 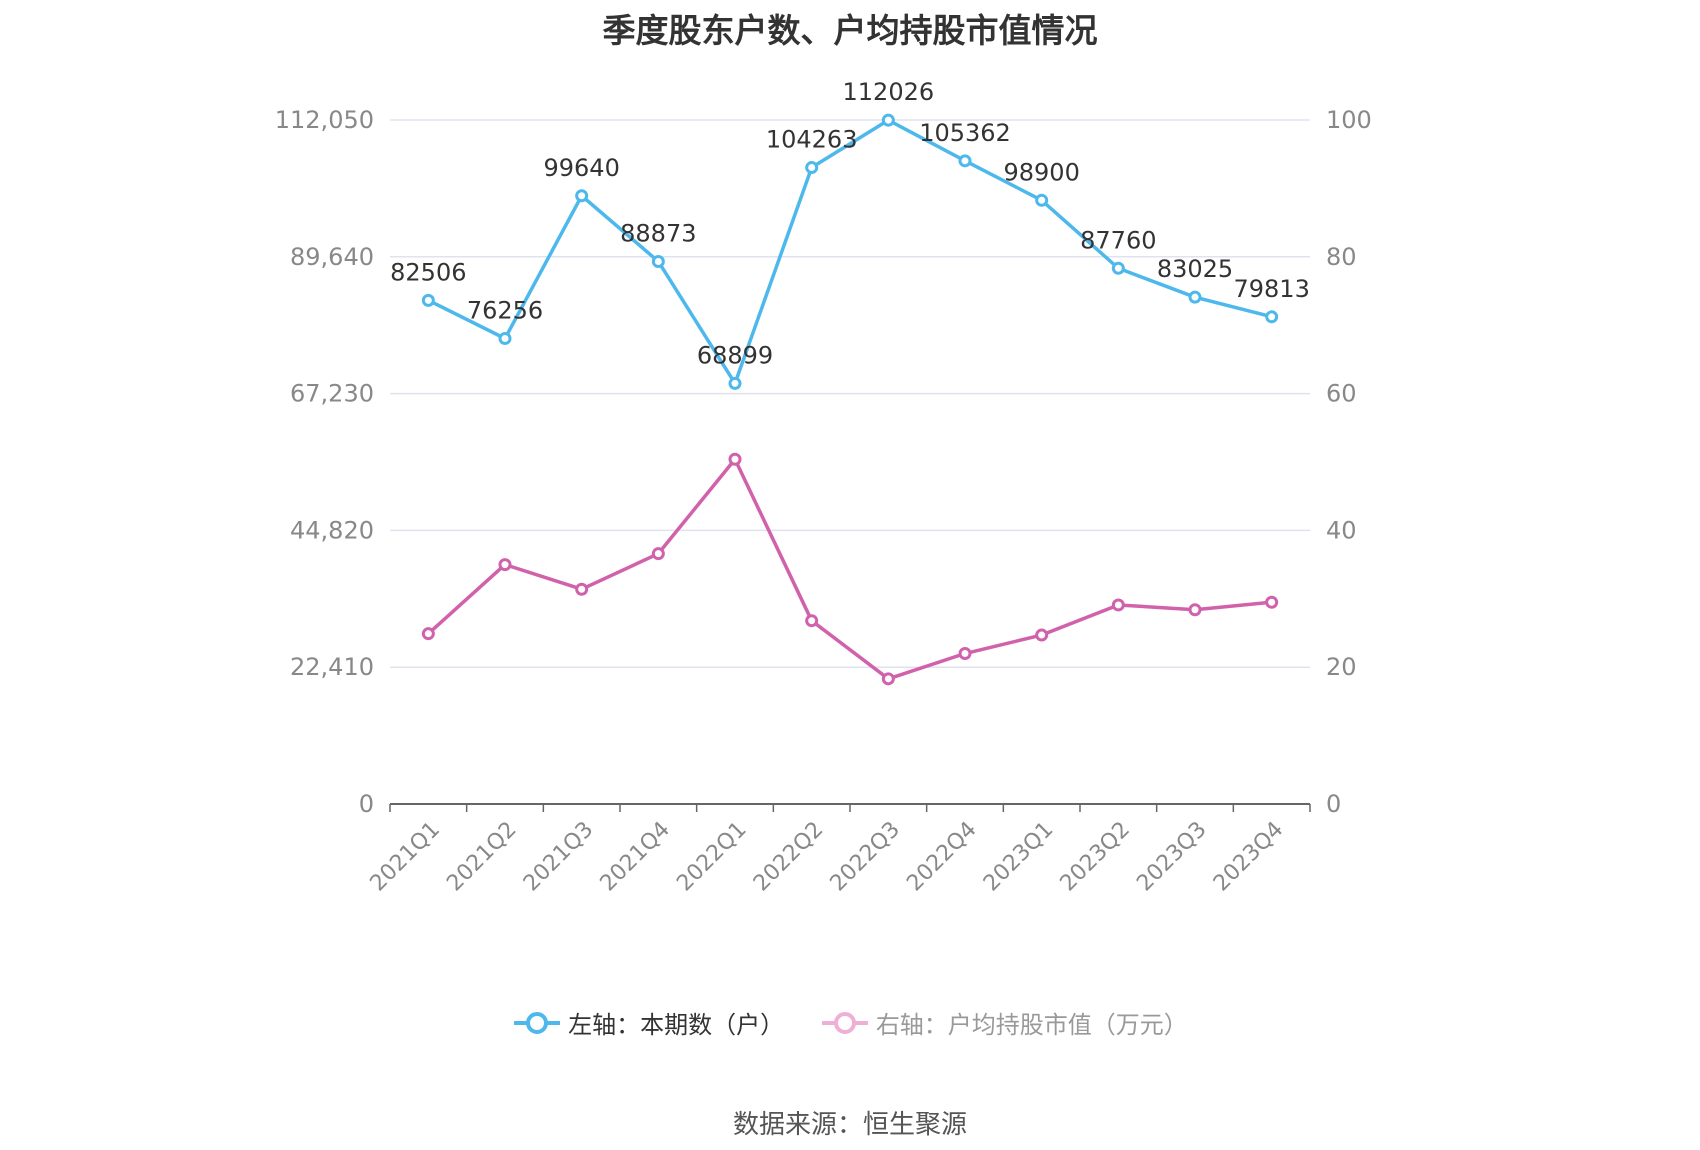 I want to click on right-axis-ticks: 0 20 40 60 80 100, so click(x=1349, y=462).